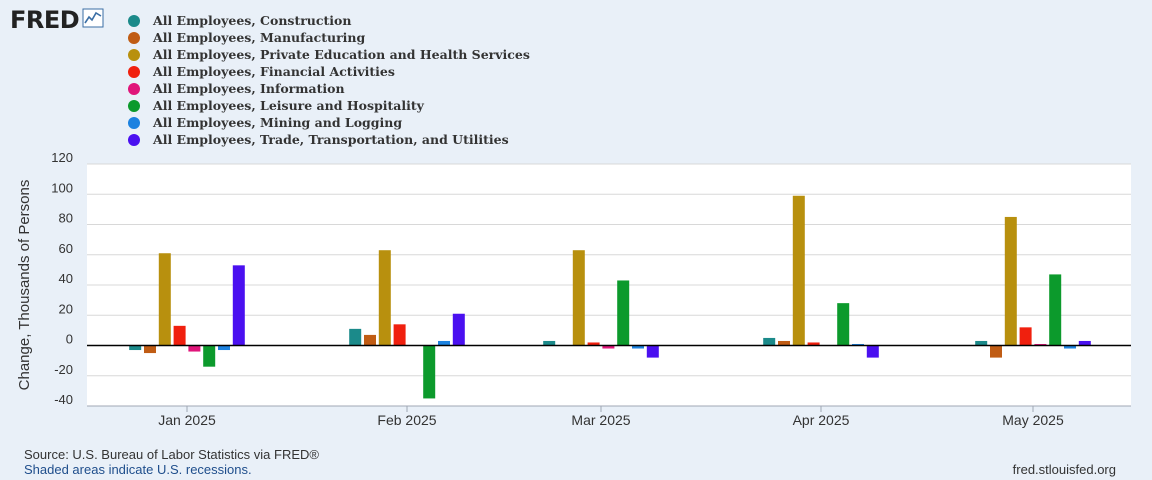  I want to click on legend-item: All Employees, Financial Activities, so click(329, 71).